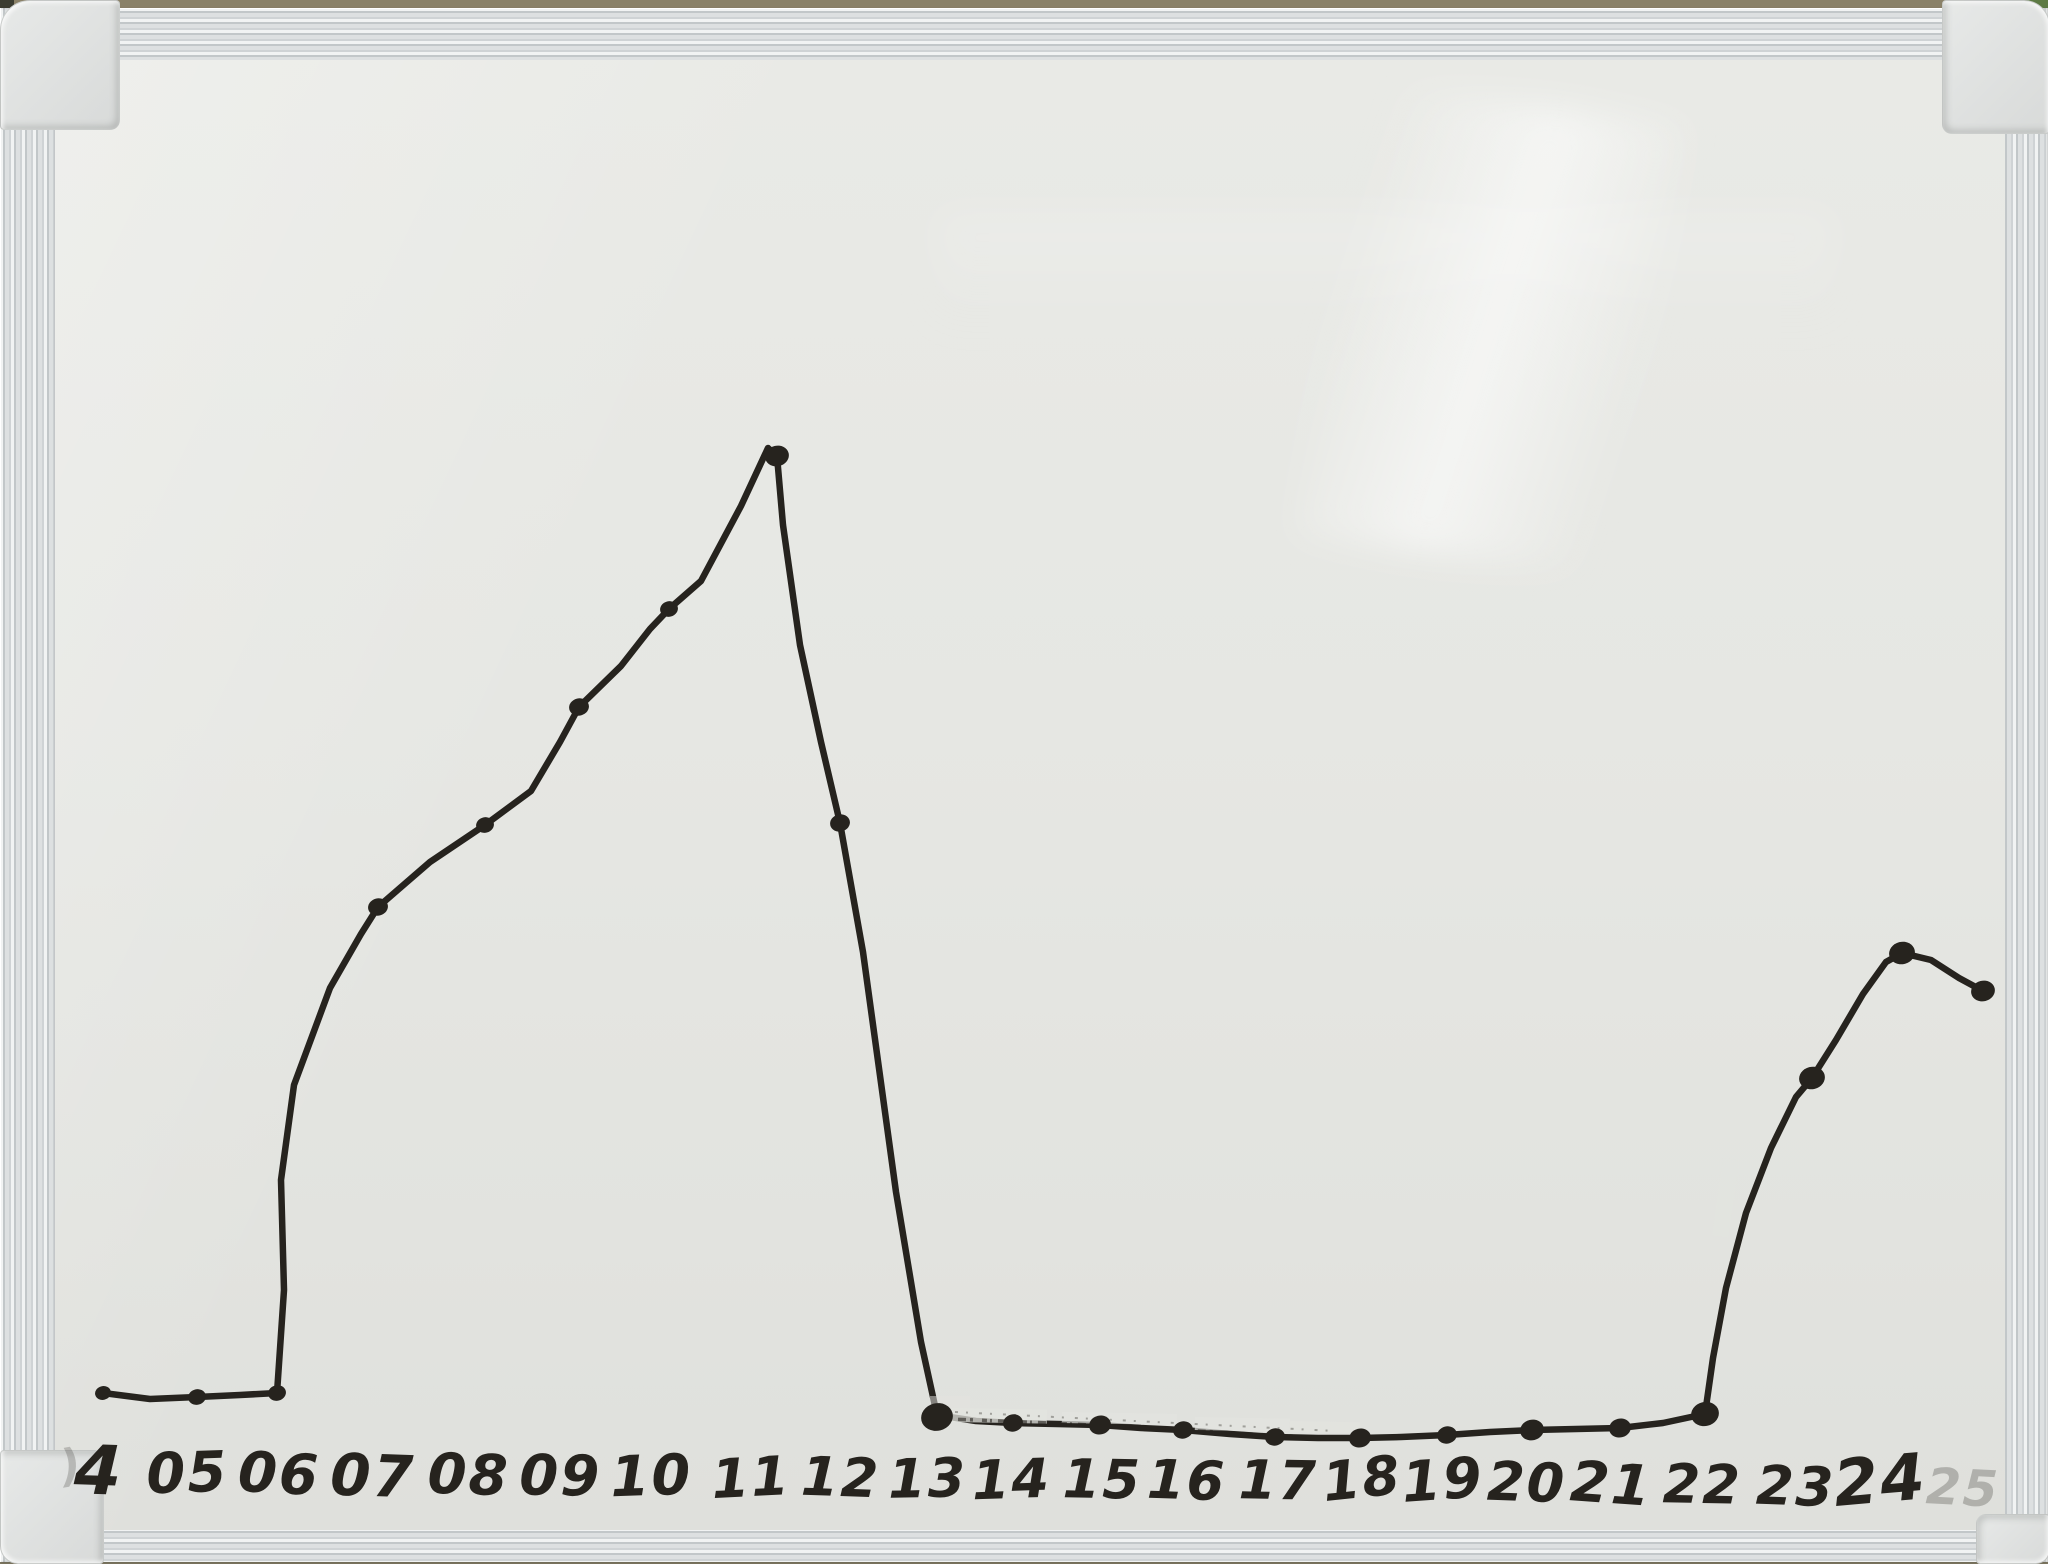  I want to click on frame-rail-bottom, so click(1024, 1545).